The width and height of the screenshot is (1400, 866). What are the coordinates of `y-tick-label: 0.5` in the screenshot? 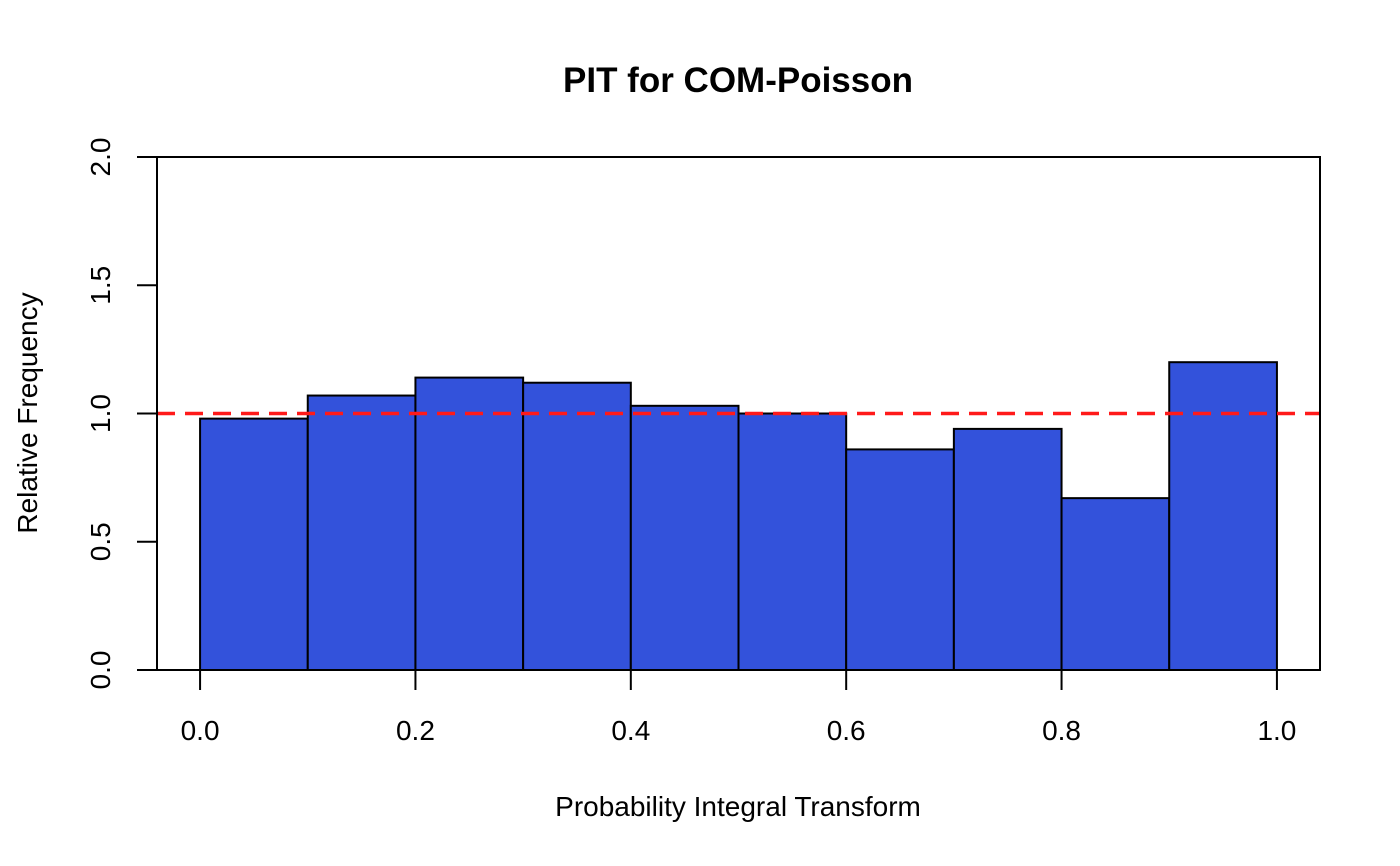 It's located at (100, 541).